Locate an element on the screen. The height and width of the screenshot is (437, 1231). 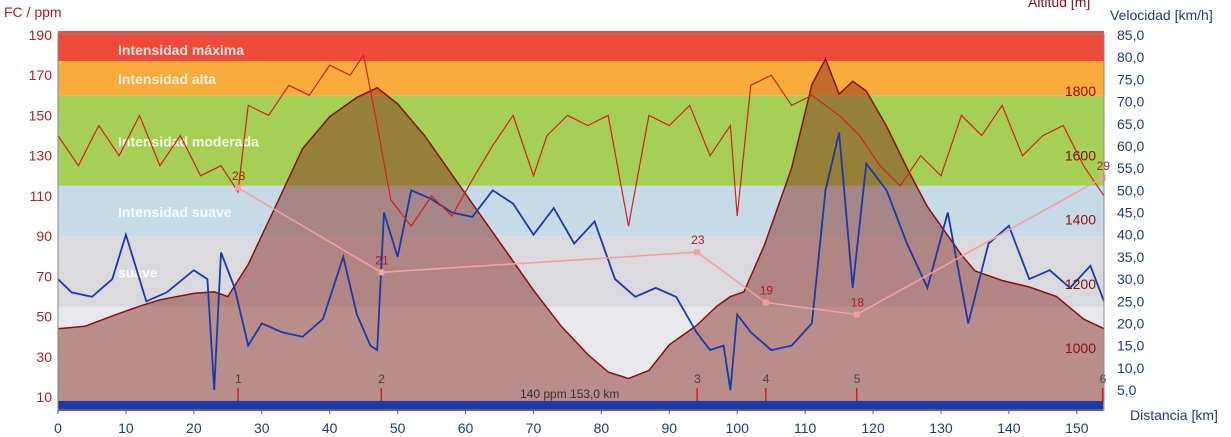
hr-tick-label: 70 is located at coordinates (44, 276).